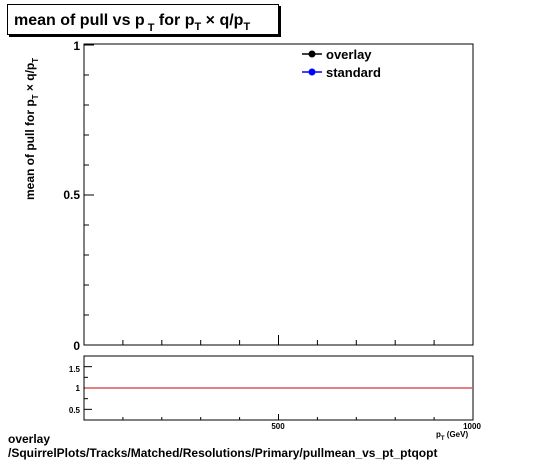  I want to click on main-y-tick-label-0.5: 0.5, so click(71, 195).